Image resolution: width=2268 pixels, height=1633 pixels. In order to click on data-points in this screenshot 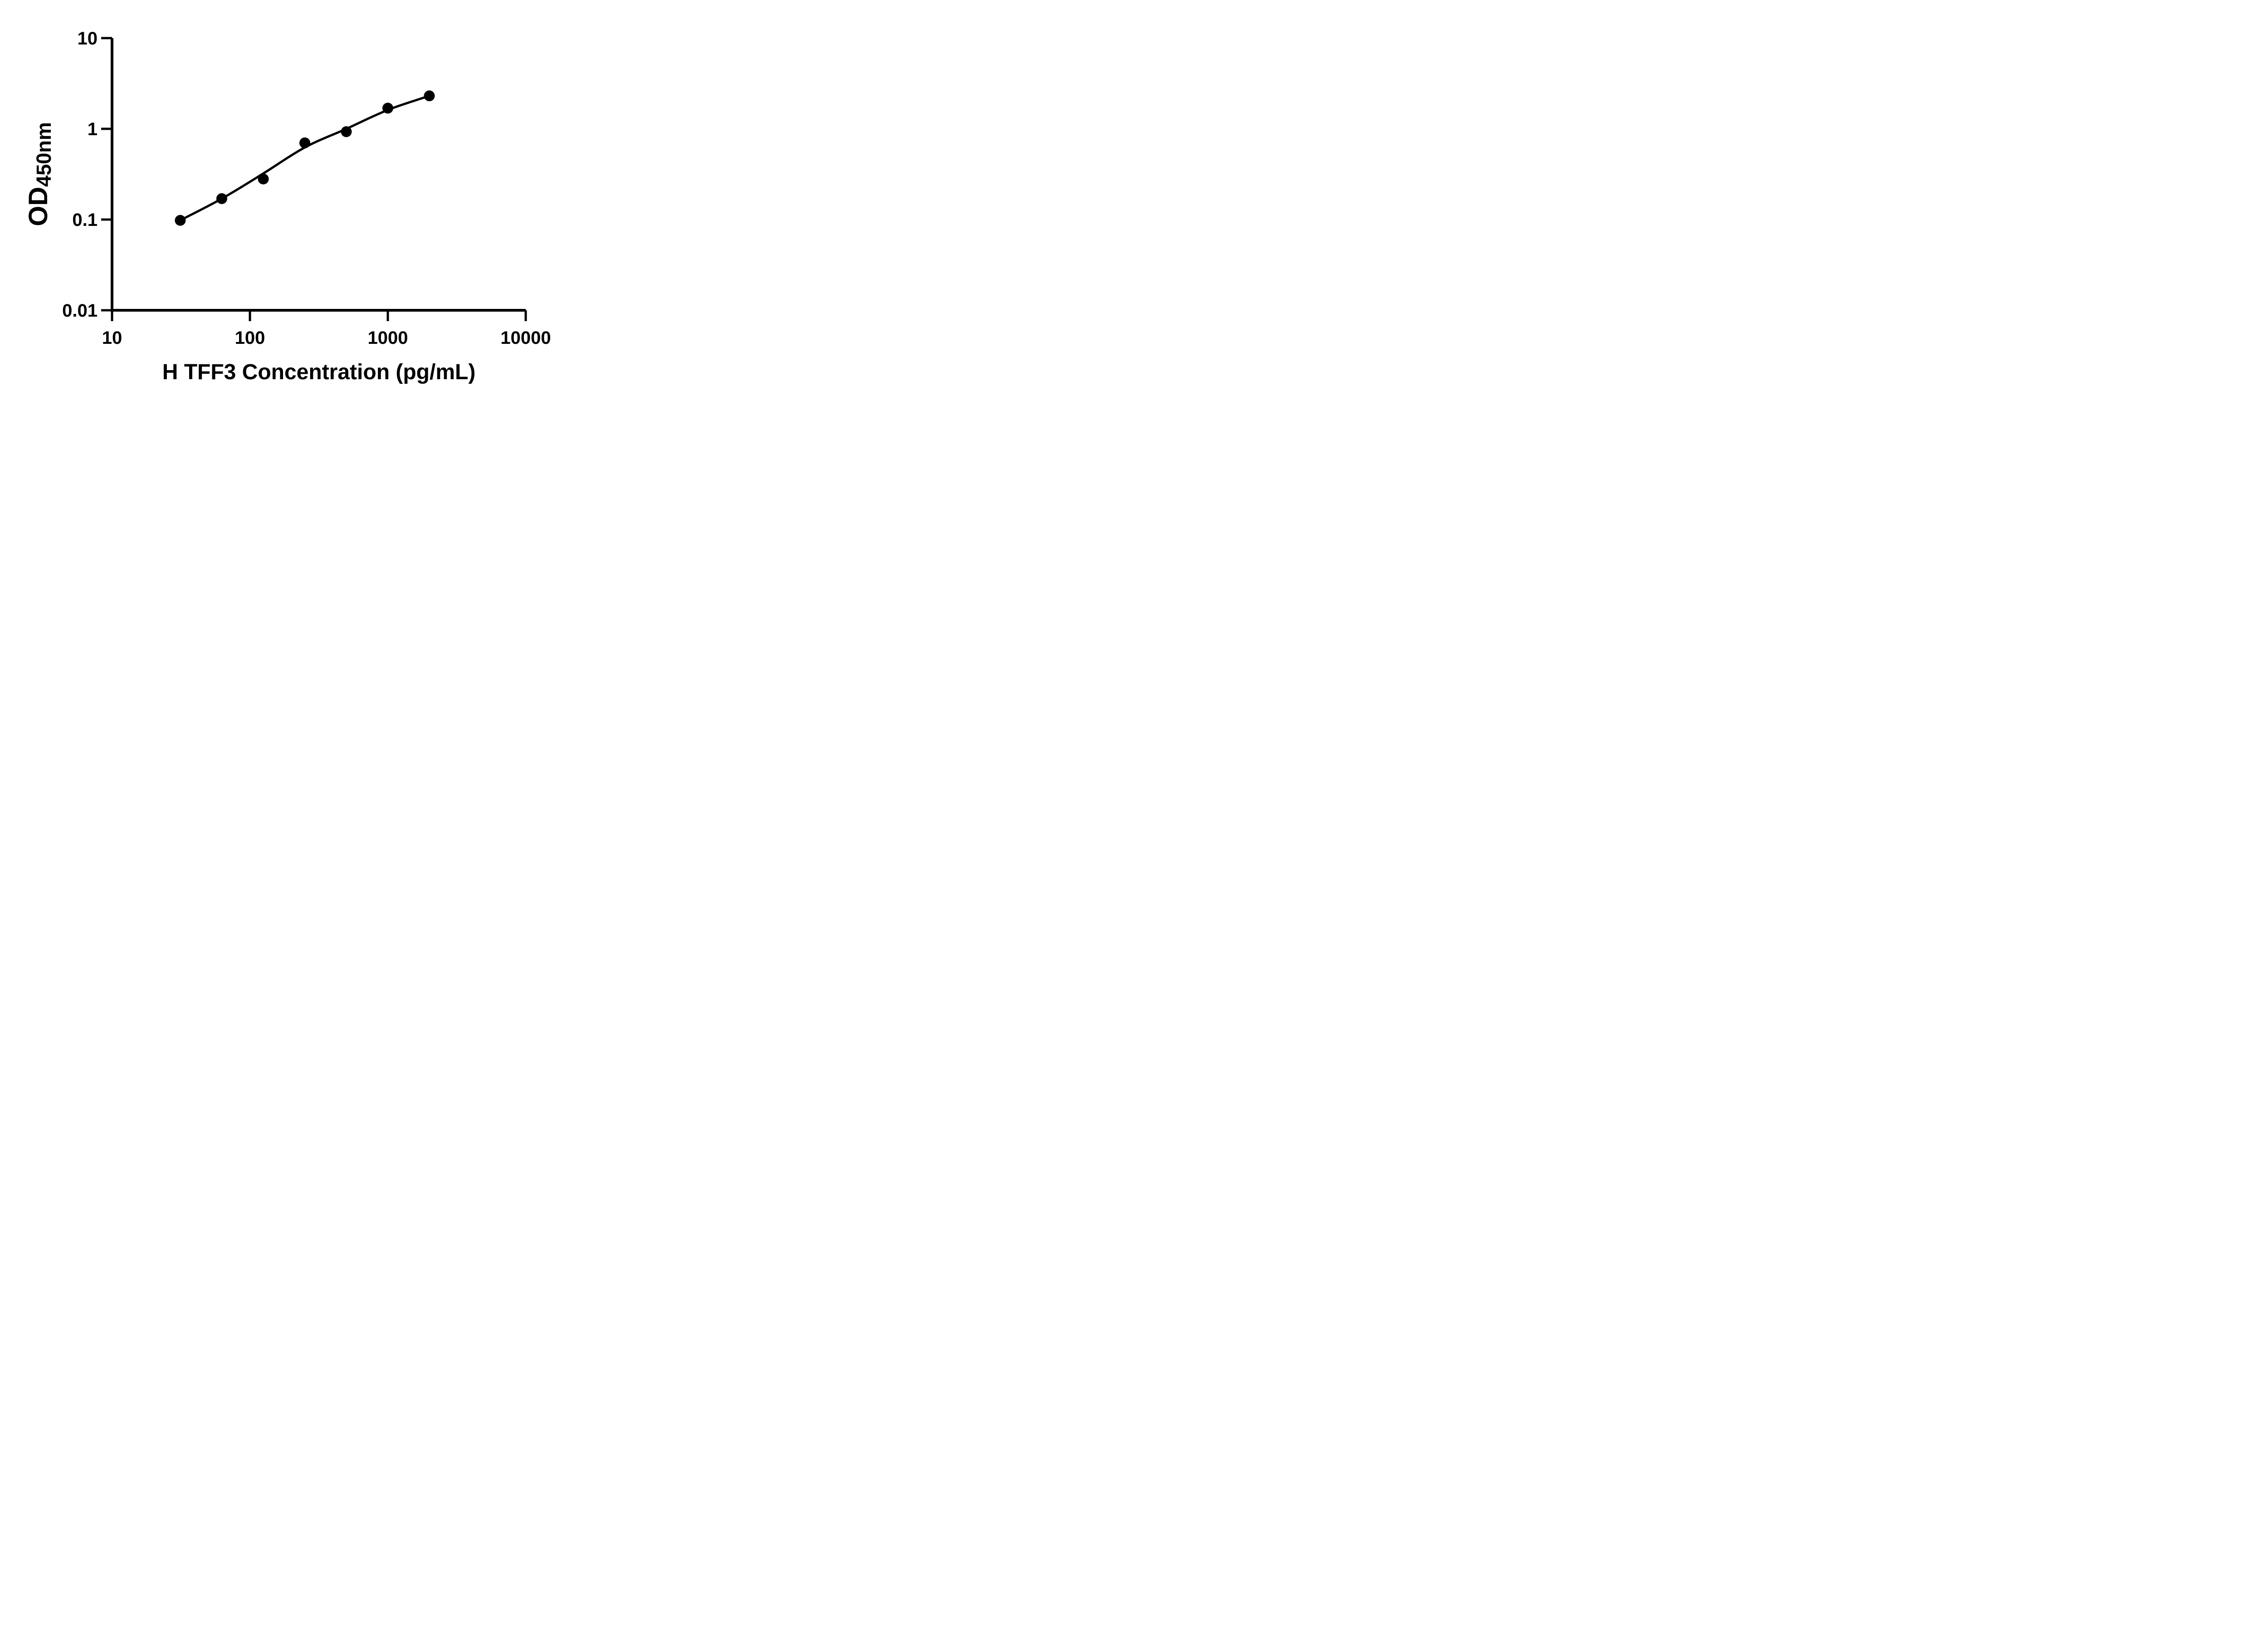, I will do `click(305, 158)`.